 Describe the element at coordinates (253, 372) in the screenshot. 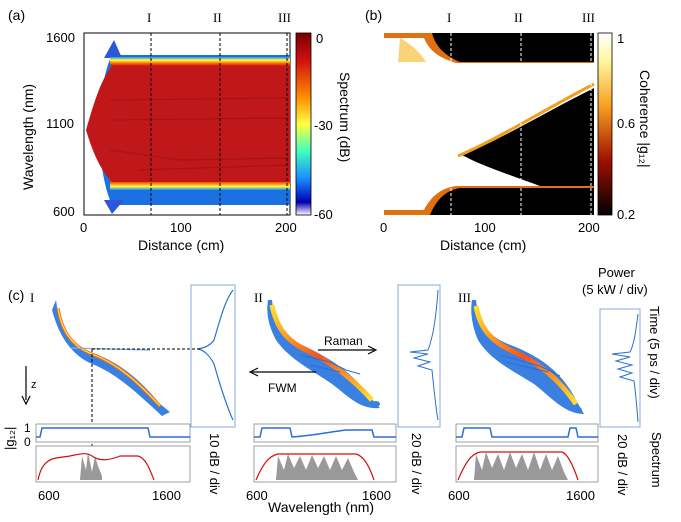

I see `fwm-arrow-head` at that location.